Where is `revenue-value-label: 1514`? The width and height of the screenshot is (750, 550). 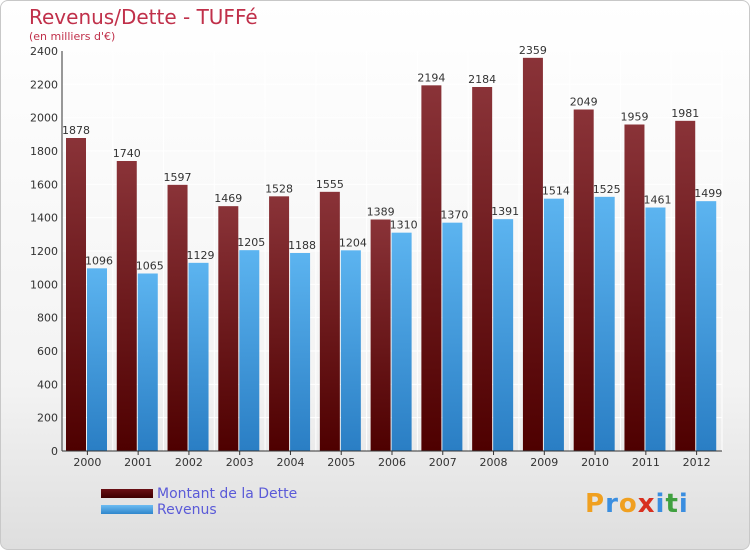
revenue-value-label: 1514 is located at coordinates (556, 191).